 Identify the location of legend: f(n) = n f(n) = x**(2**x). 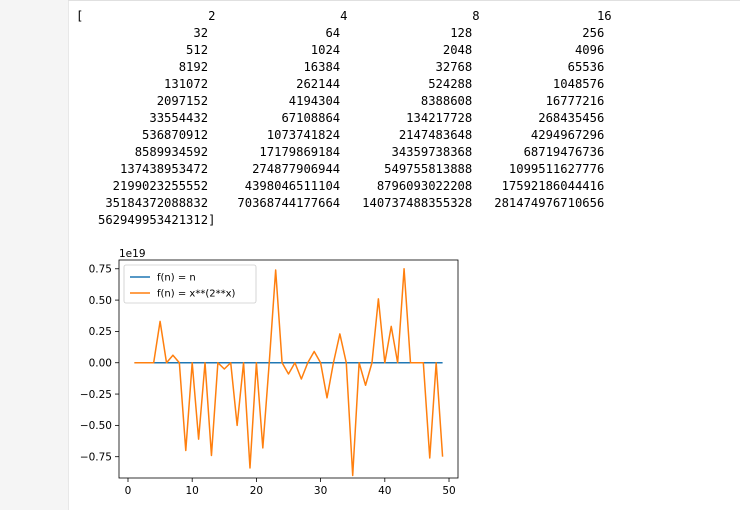
(190, 284).